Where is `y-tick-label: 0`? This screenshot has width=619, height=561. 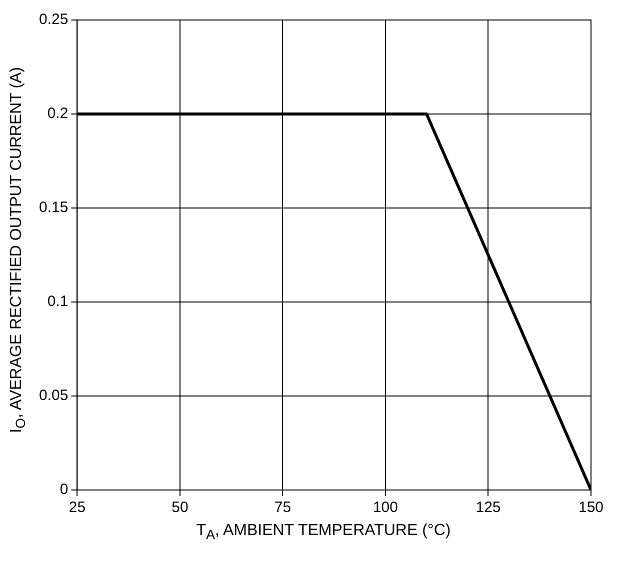
y-tick-label: 0 is located at coordinates (64, 489).